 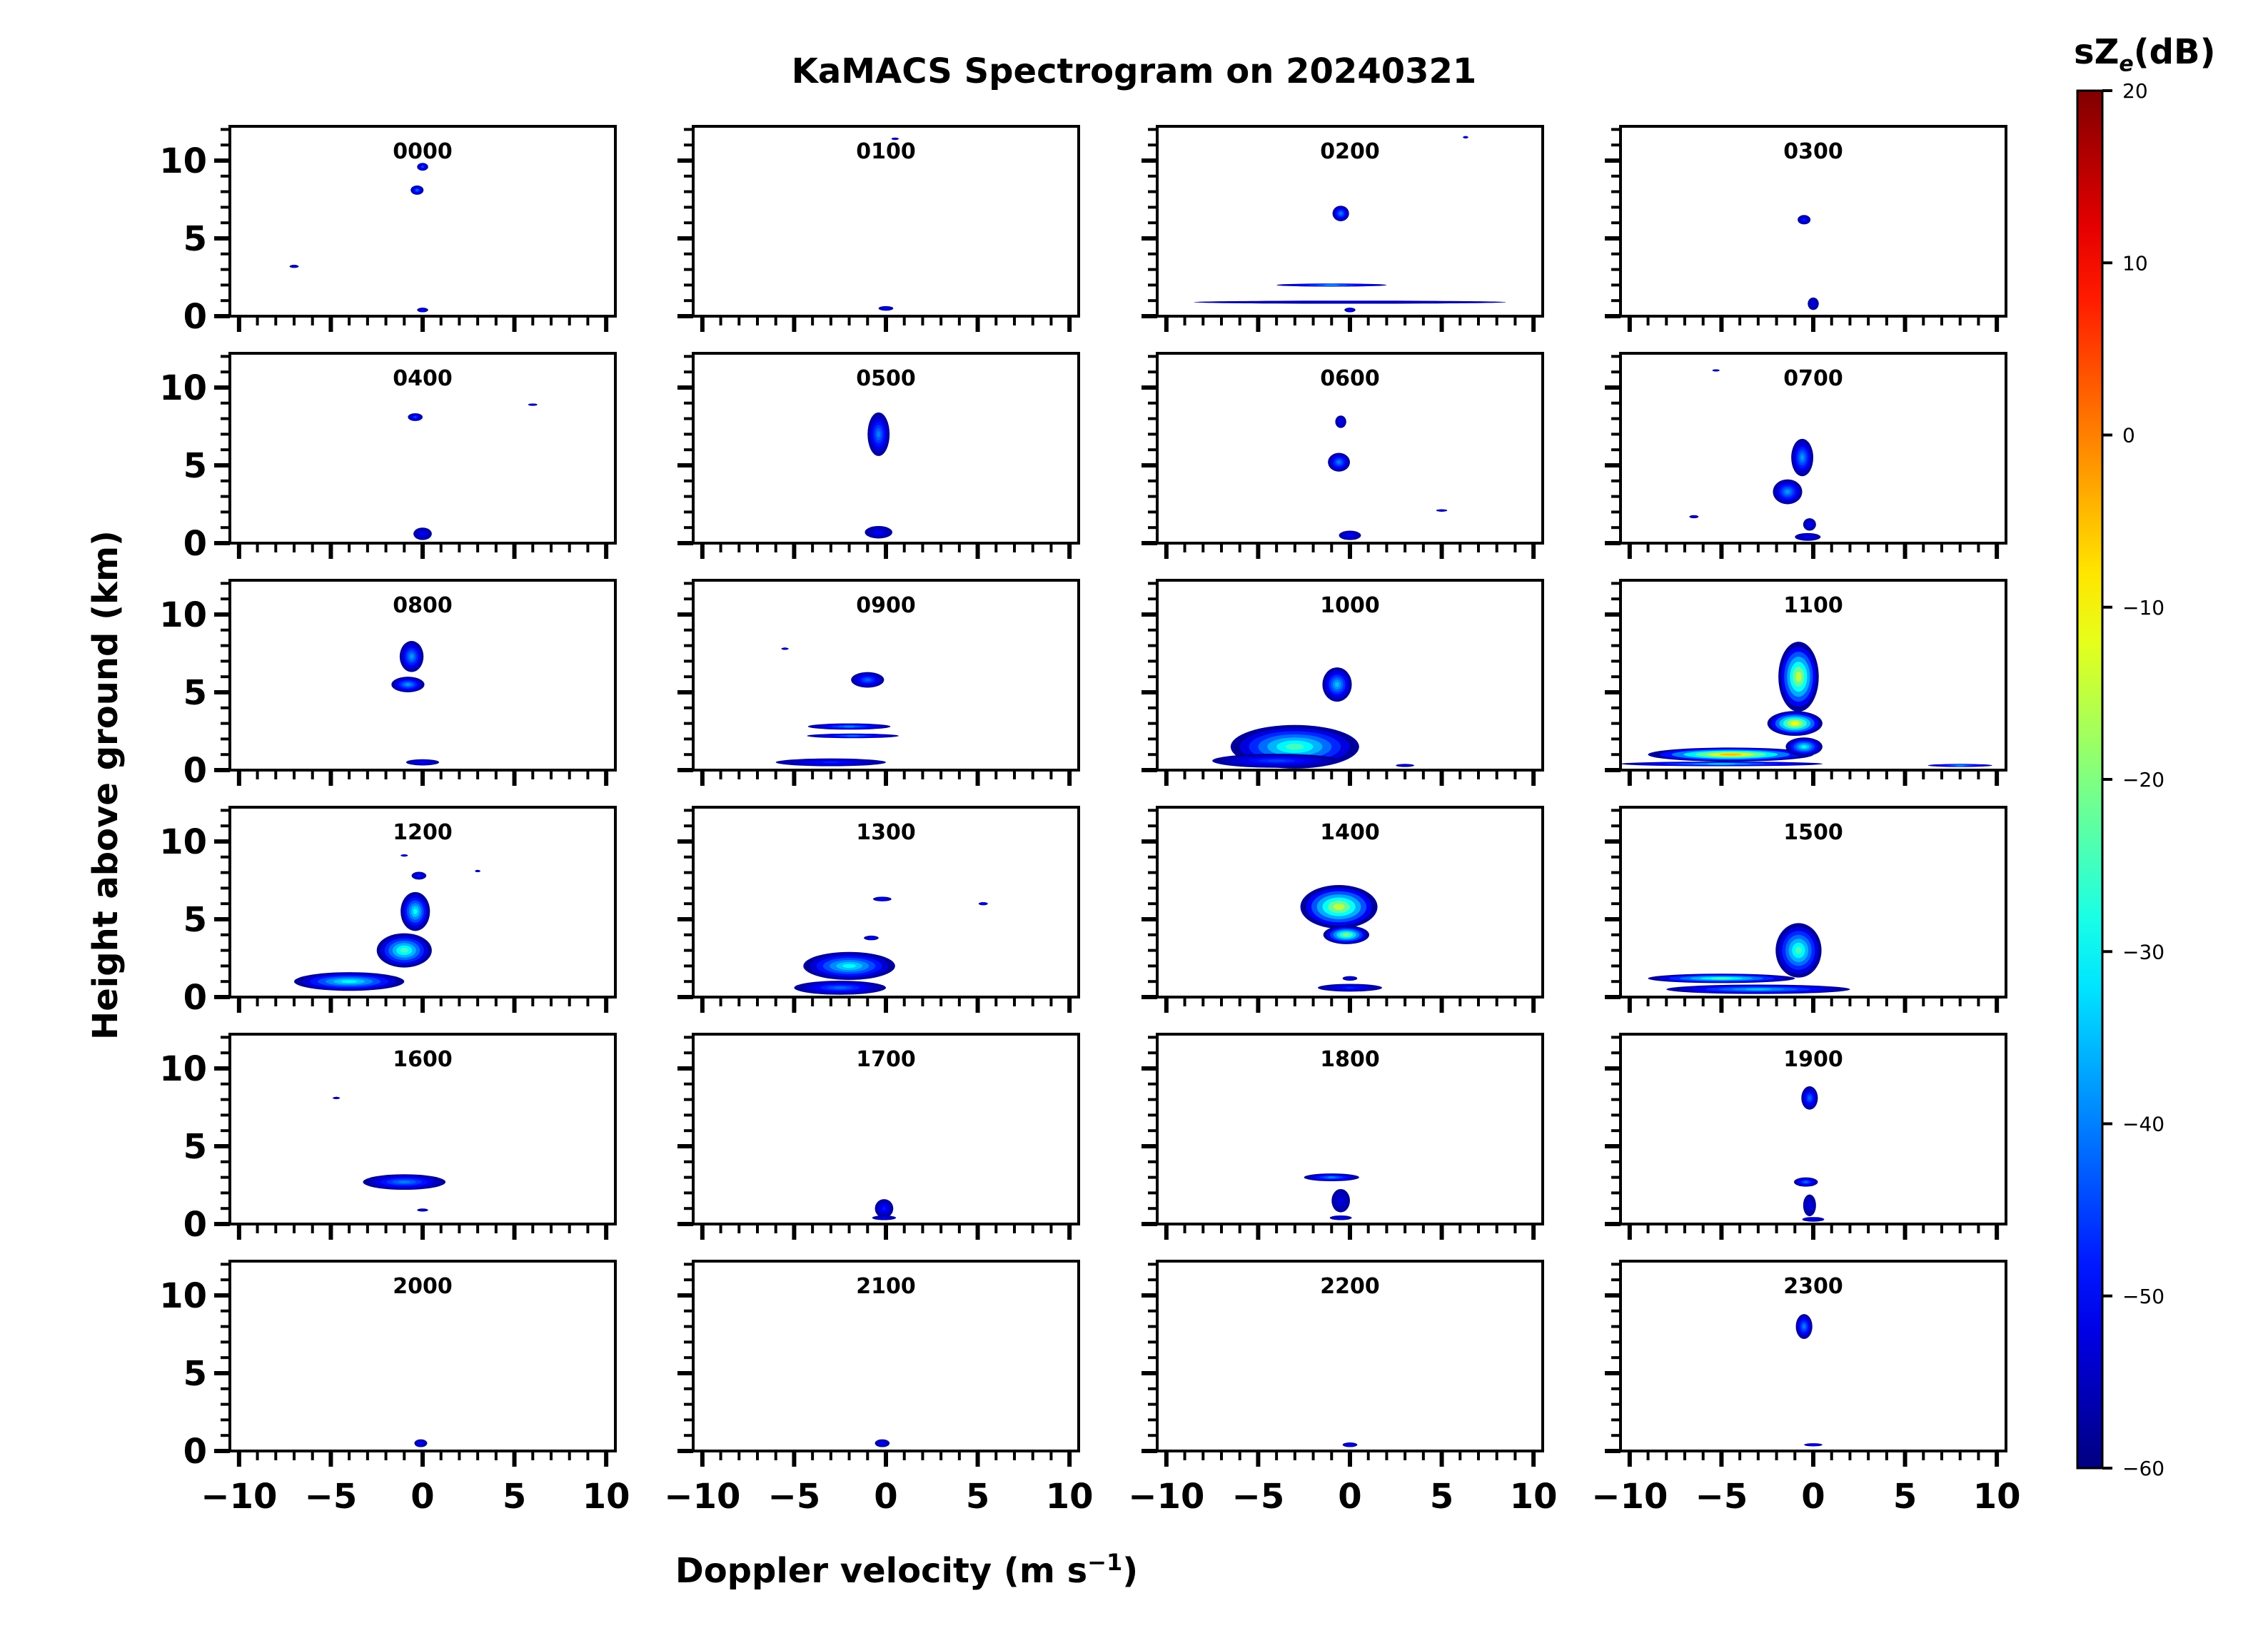 What do you see at coordinates (2128, 436) in the screenshot?
I see `colorbar-tick-label: 0` at bounding box center [2128, 436].